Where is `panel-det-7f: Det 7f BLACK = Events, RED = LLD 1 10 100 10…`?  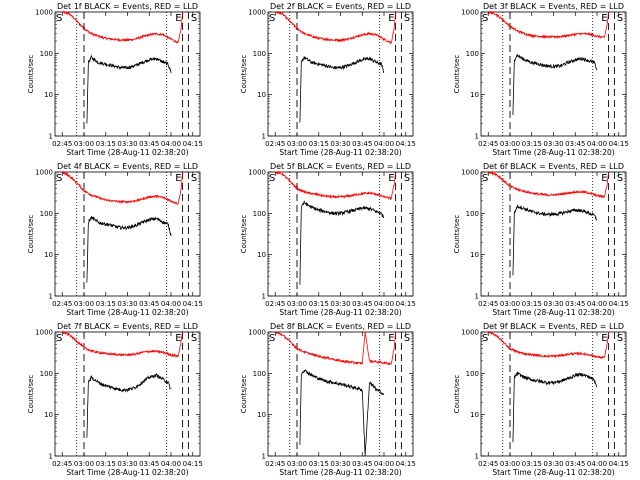 panel-det-7f: Det 7f BLACK = Events, RED = LLD 1 10 100 10… is located at coordinates (115, 399).